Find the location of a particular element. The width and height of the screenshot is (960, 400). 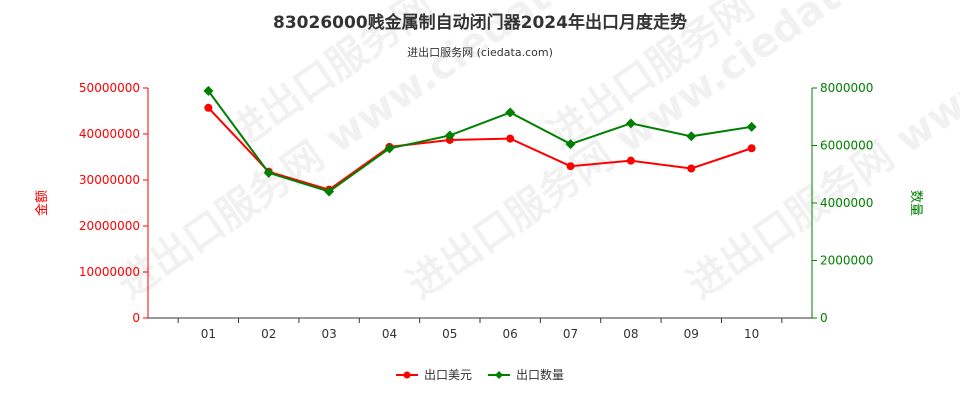

x-tick-label: 09 is located at coordinates (691, 334).